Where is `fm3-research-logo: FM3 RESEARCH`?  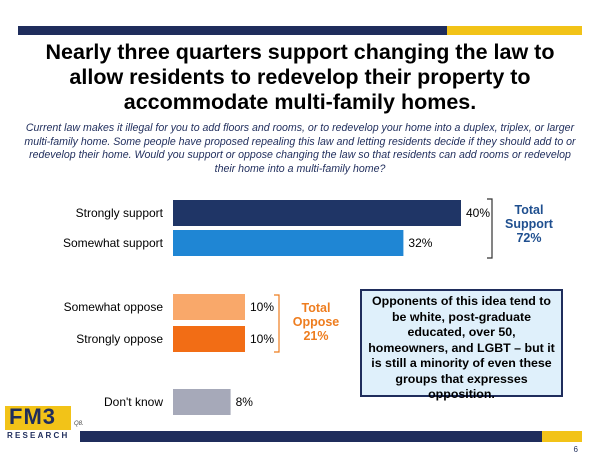 fm3-research-logo: FM3 RESEARCH is located at coordinates (38, 423).